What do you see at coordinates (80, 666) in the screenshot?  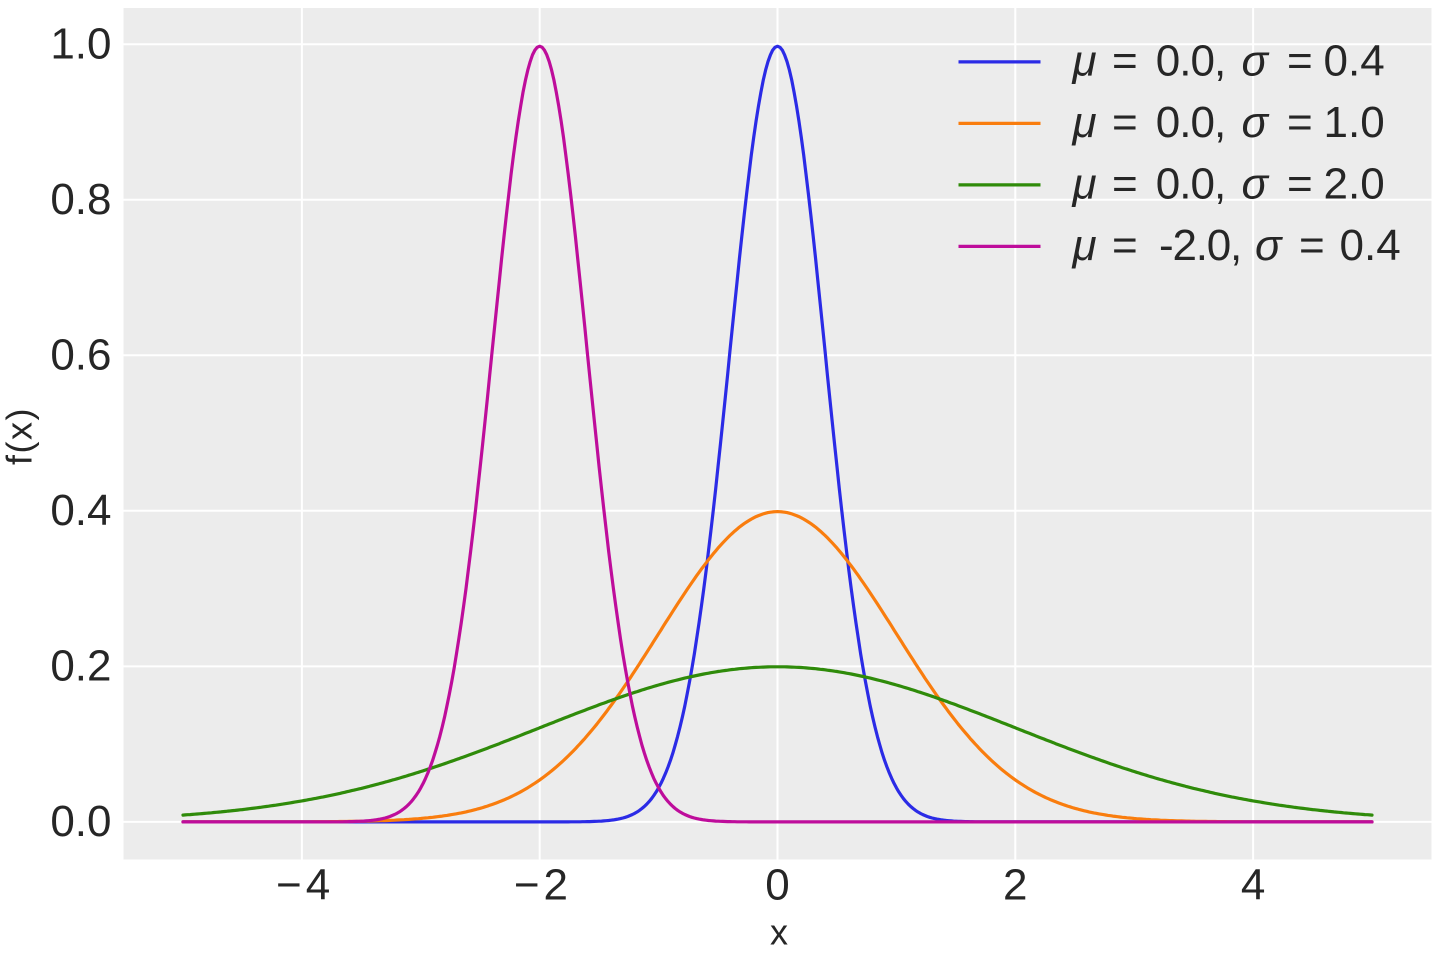 I see `svg-text: 0.2` at bounding box center [80, 666].